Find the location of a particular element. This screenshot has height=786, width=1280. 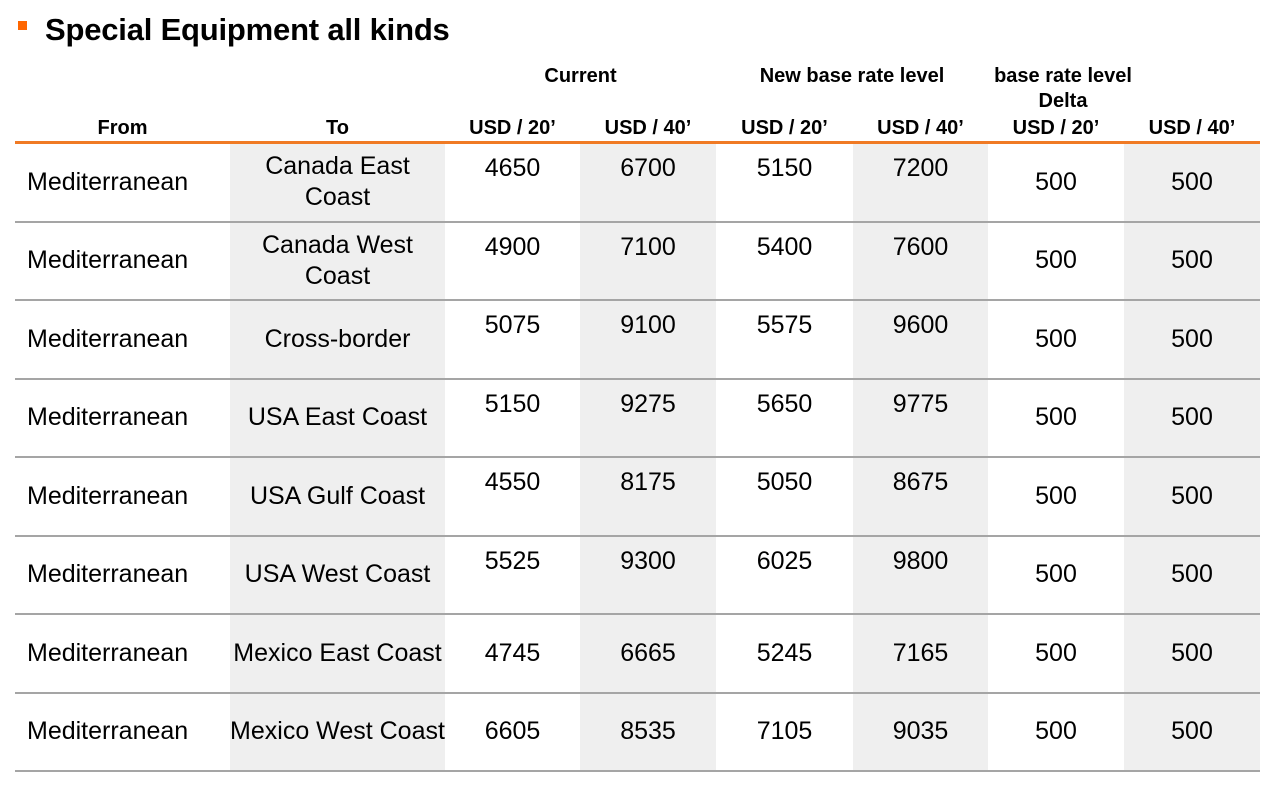

group-header-current: Current is located at coordinates (580, 76).